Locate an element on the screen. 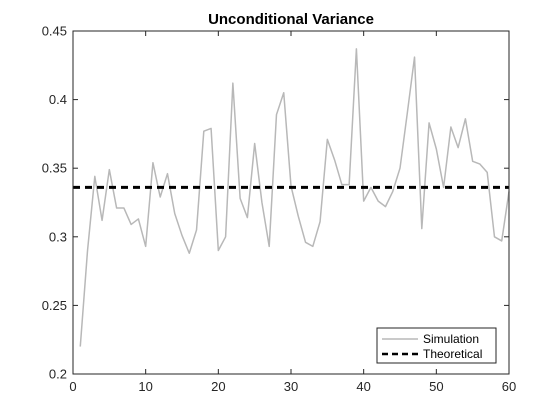  x-tick-label: 60 is located at coordinates (509, 386).